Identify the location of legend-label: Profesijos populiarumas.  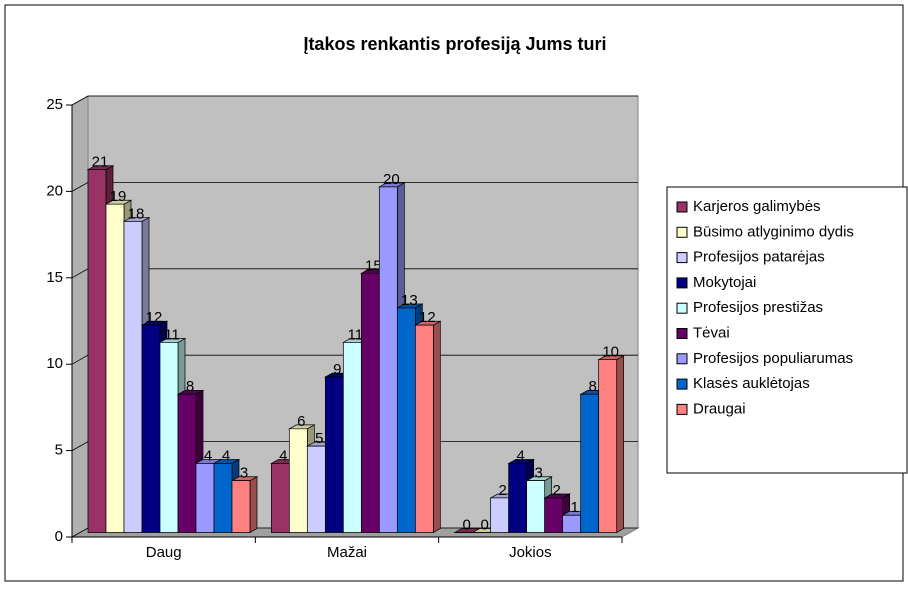
(773, 358).